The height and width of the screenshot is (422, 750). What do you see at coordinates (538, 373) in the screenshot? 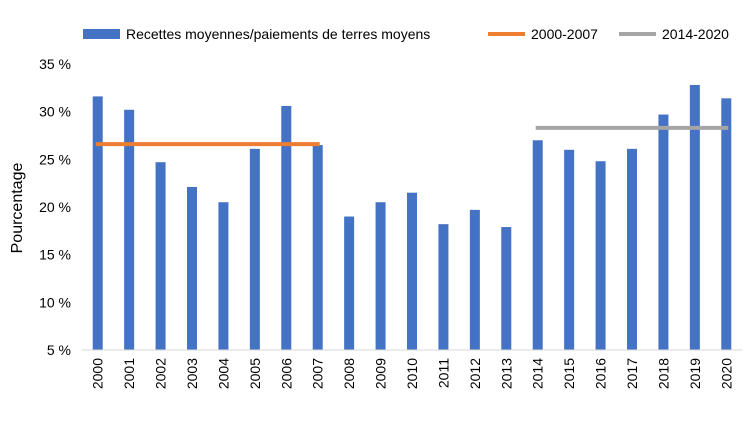
I see `x-tick-label: 2014` at bounding box center [538, 373].